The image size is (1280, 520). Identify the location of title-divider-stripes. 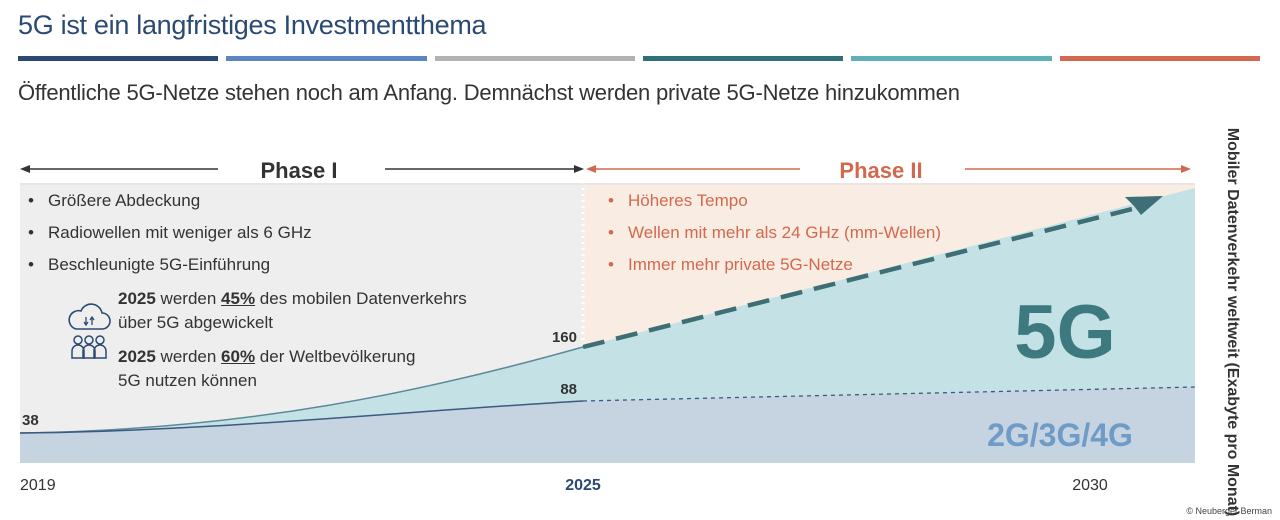
(639, 58).